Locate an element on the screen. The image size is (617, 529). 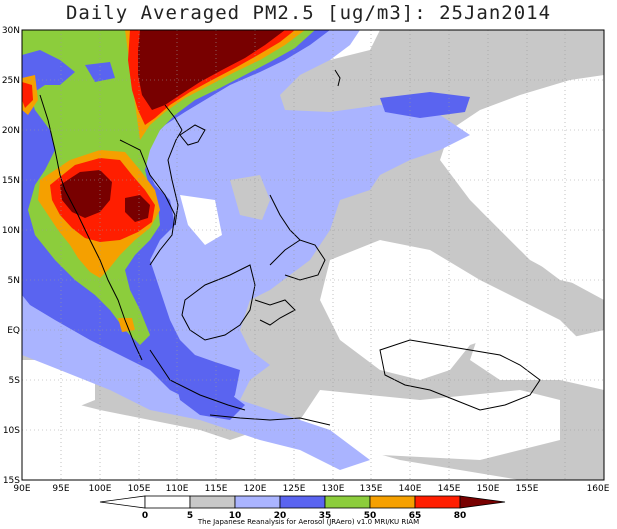
lon-label: 140E is located at coordinates (410, 489).